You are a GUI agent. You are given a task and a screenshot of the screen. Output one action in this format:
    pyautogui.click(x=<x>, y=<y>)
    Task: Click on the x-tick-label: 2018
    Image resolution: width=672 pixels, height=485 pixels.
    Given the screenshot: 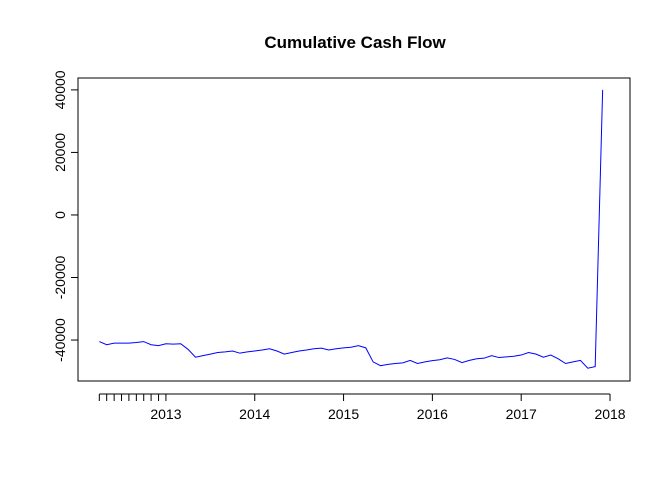 What is the action you would take?
    pyautogui.click(x=609, y=414)
    